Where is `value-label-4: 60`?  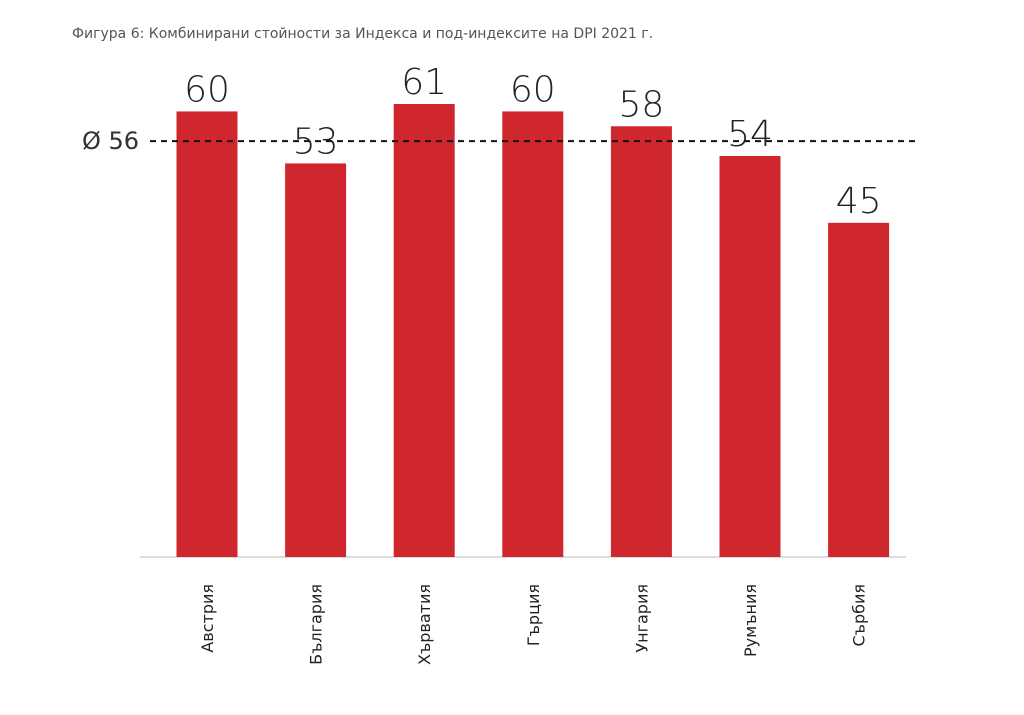
value-label-4: 60 is located at coordinates (533, 89).